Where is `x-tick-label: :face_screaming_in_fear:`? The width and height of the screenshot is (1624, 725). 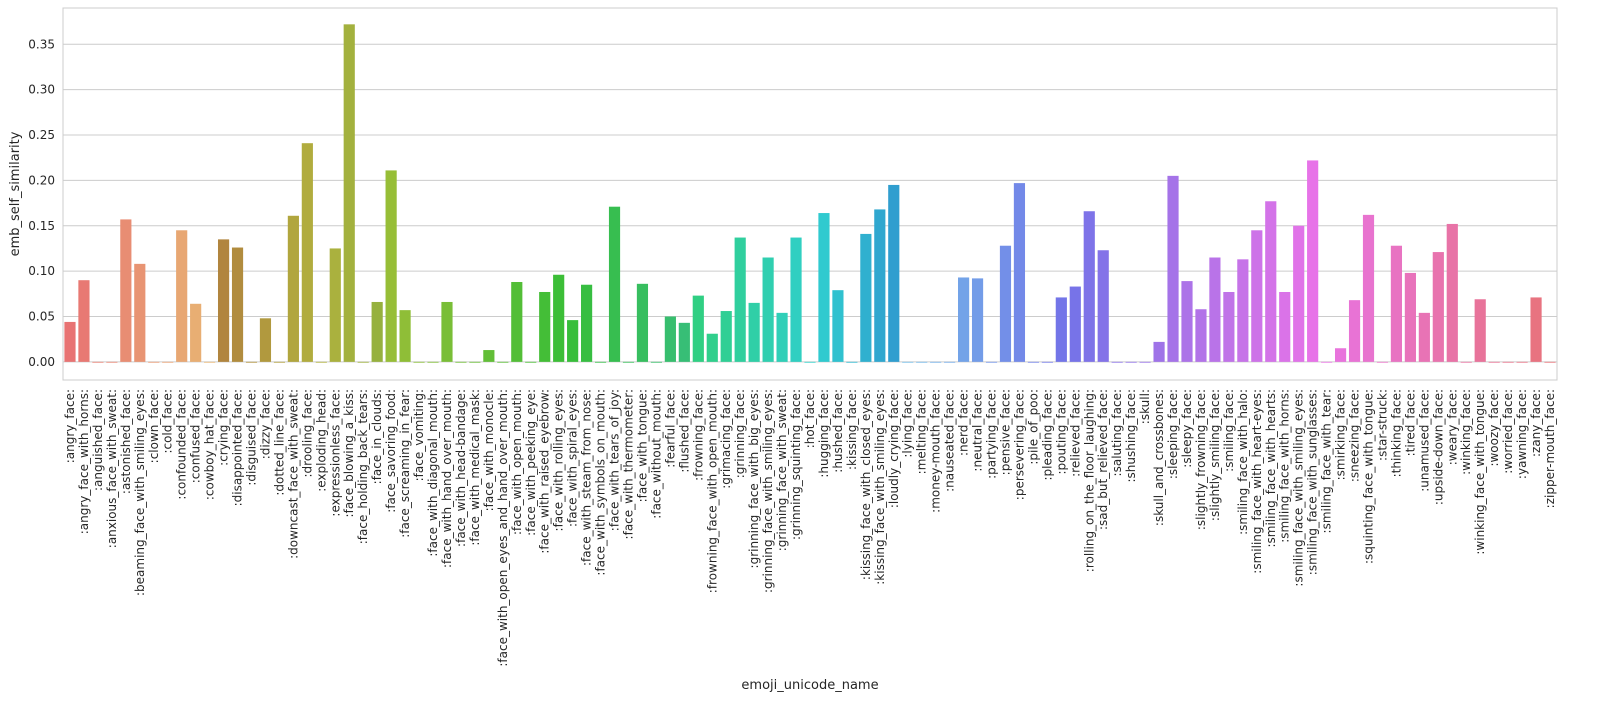
x-tick-label: :face_screaming_in_fear: is located at coordinates (405, 463).